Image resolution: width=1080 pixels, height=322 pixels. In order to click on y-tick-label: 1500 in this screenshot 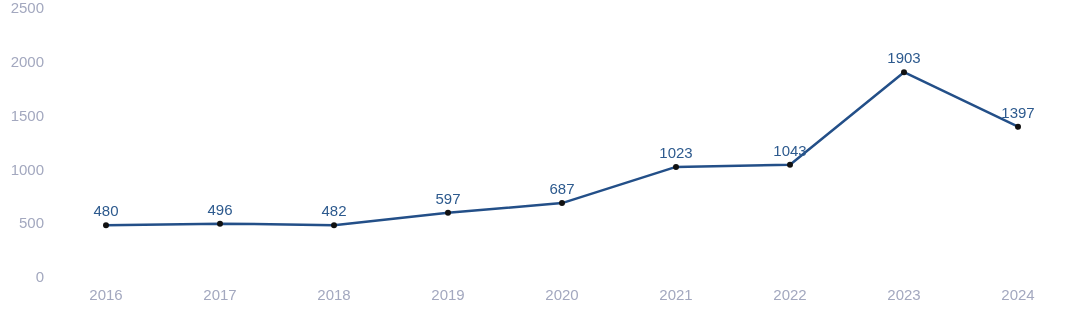, I will do `click(27, 115)`.